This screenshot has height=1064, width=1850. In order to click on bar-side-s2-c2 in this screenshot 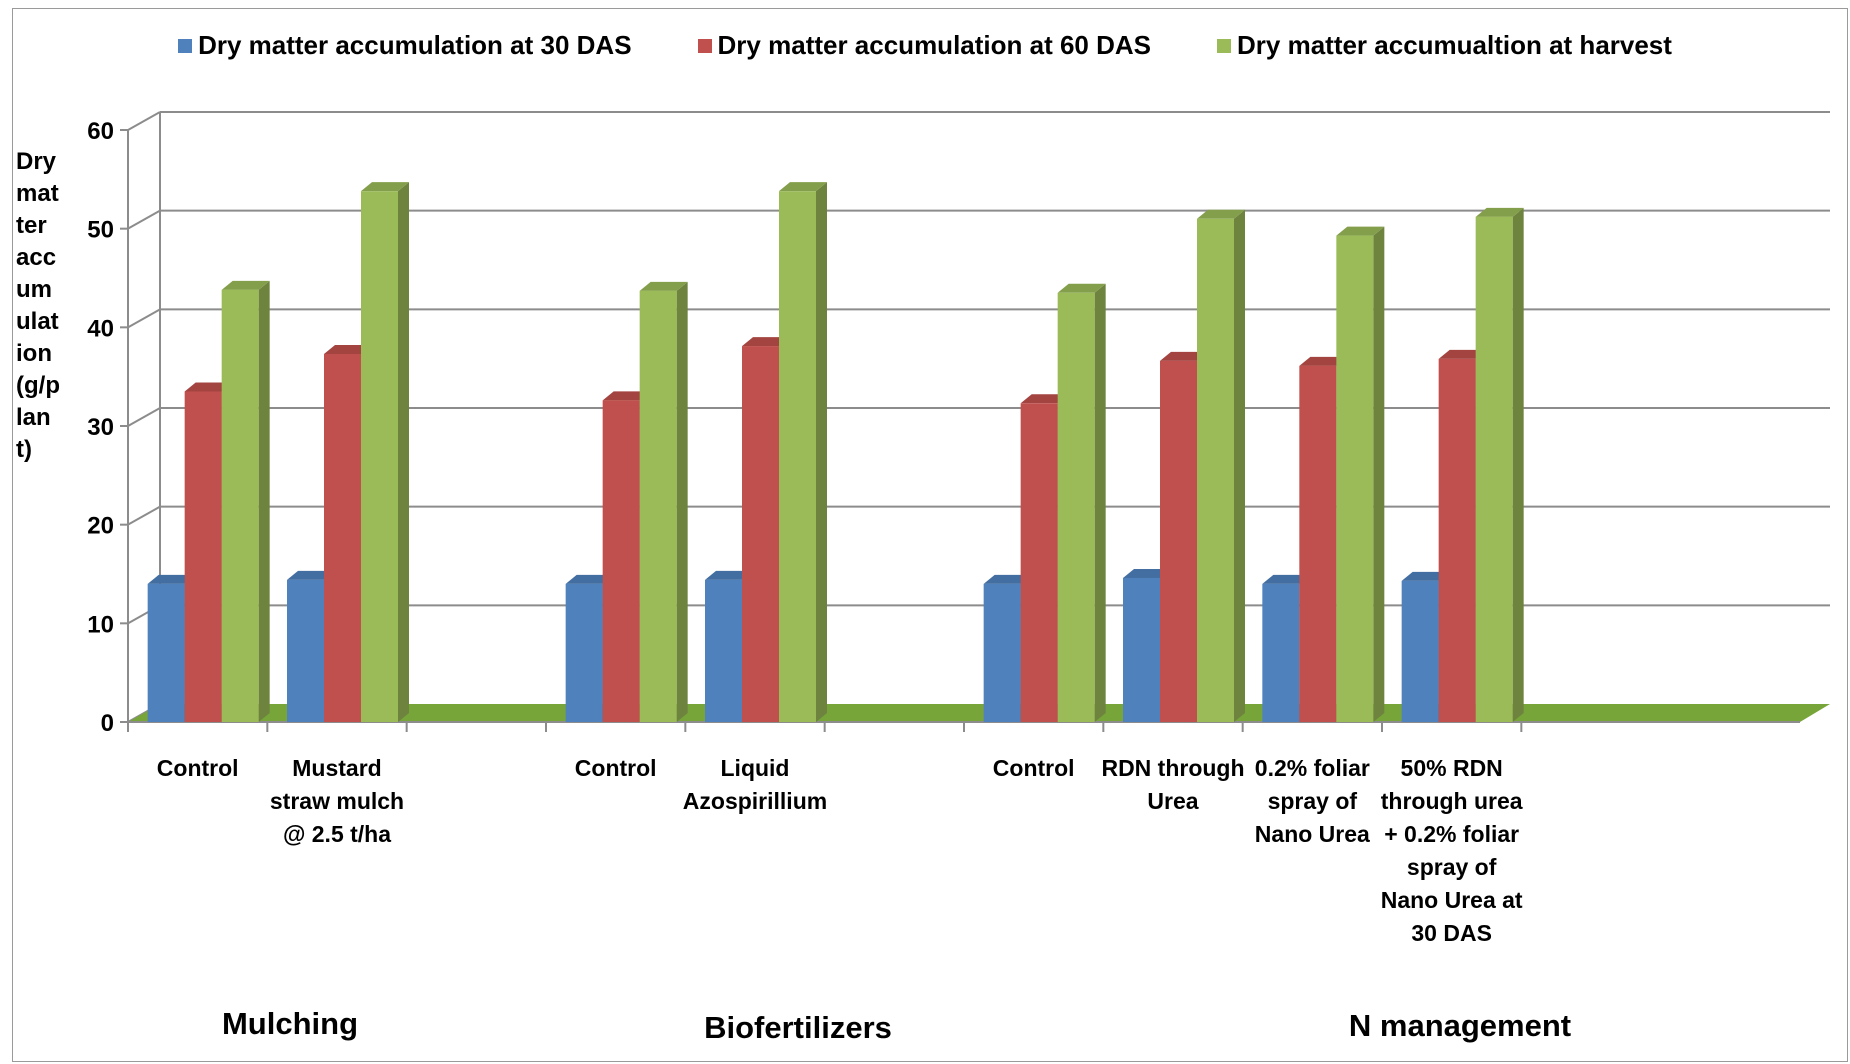, I will do `click(682, 501)`.